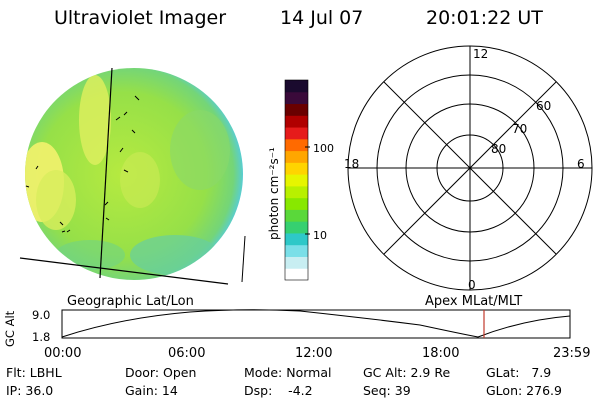 The width and height of the screenshot is (600, 400). I want to click on colorbar, so click(297, 180).